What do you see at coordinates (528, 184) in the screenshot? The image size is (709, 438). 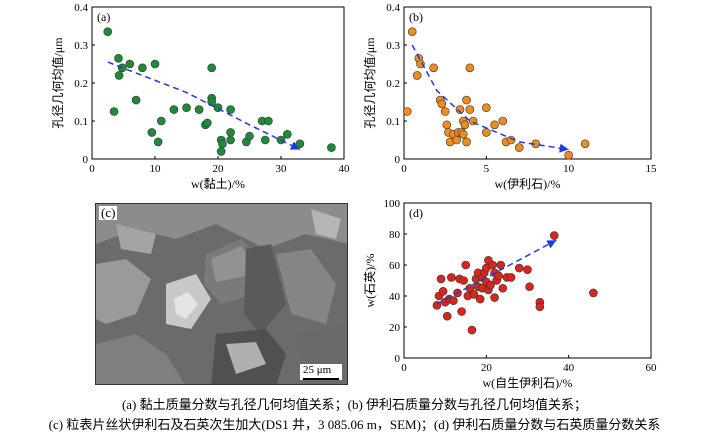 I see `x-axis-label: w(伊利石)/%` at bounding box center [528, 184].